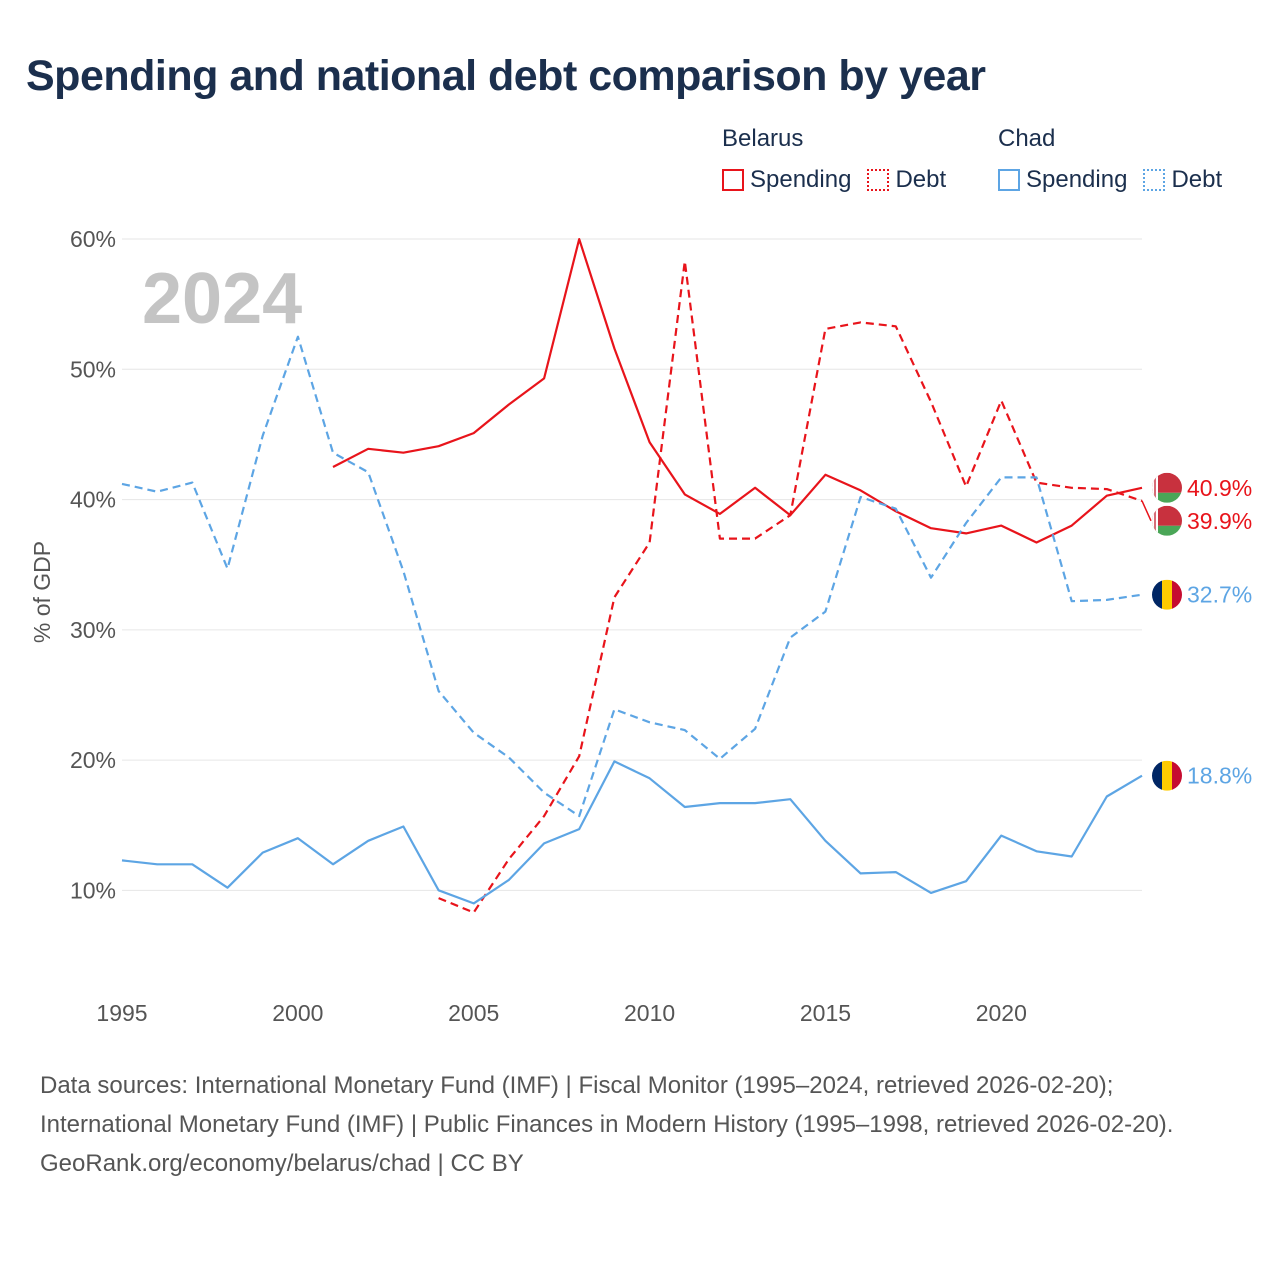 This screenshot has width=1280, height=1280. I want to click on x-tick-label: 1995, so click(121, 1013).